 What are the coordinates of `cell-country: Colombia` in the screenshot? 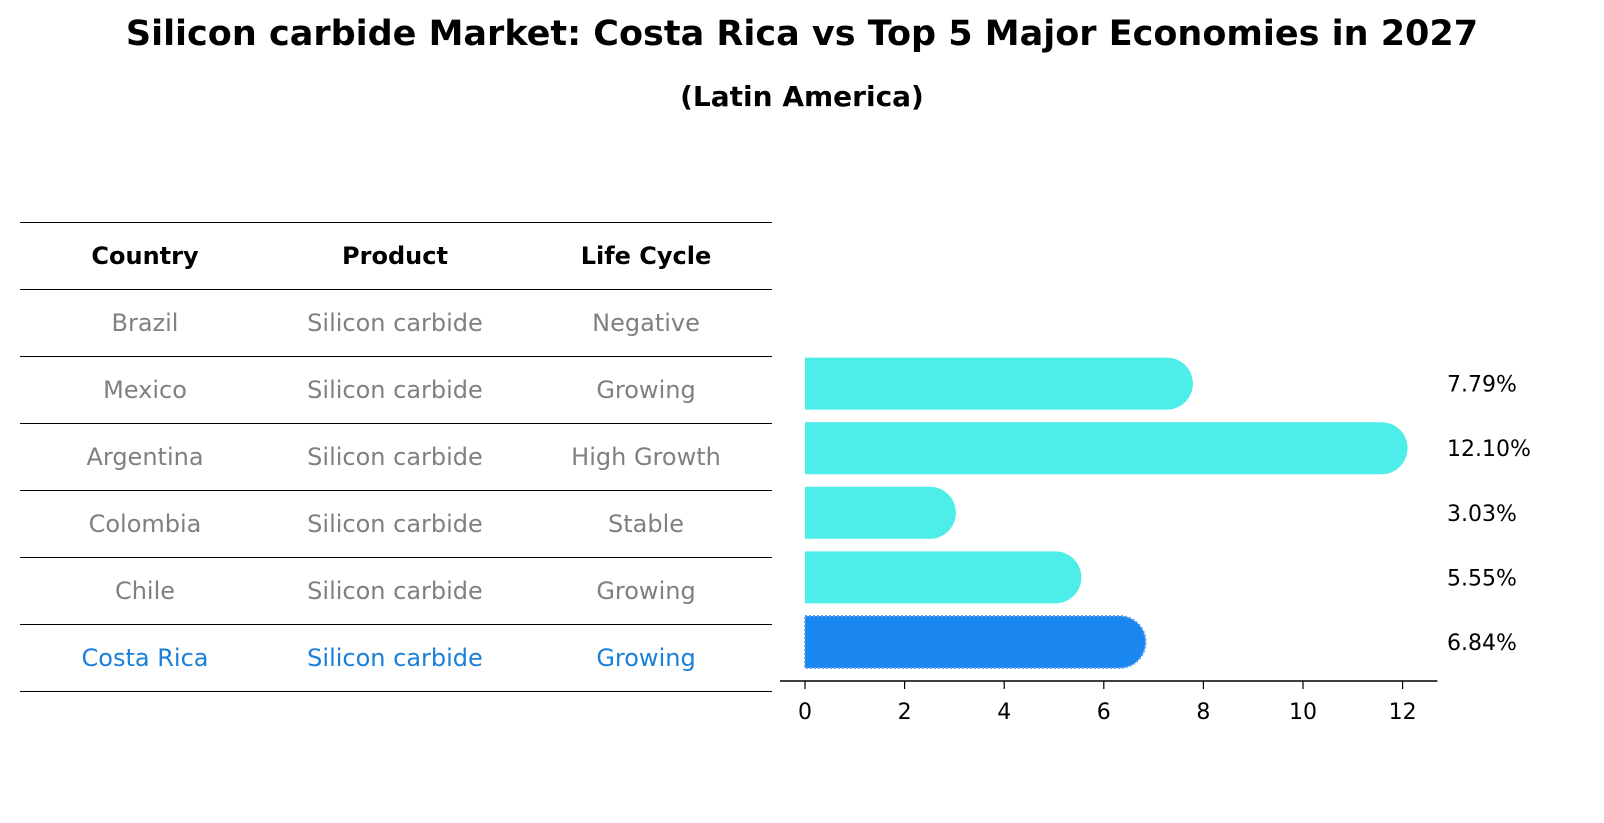 It's located at (145, 524).